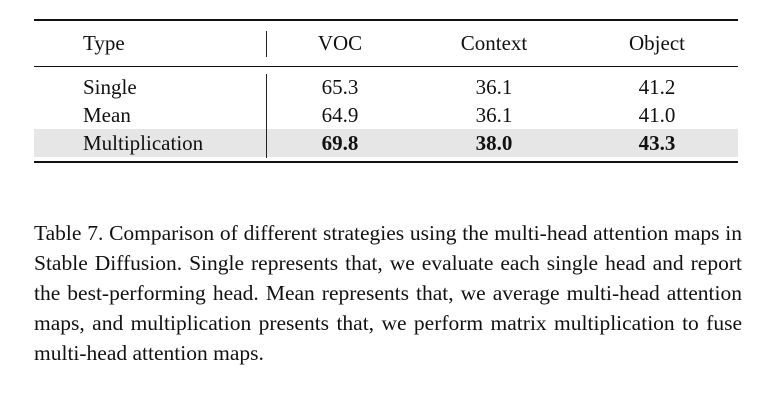 This screenshot has width=769, height=409. Describe the element at coordinates (657, 143) in the screenshot. I see `cell-object: 43.3` at that location.